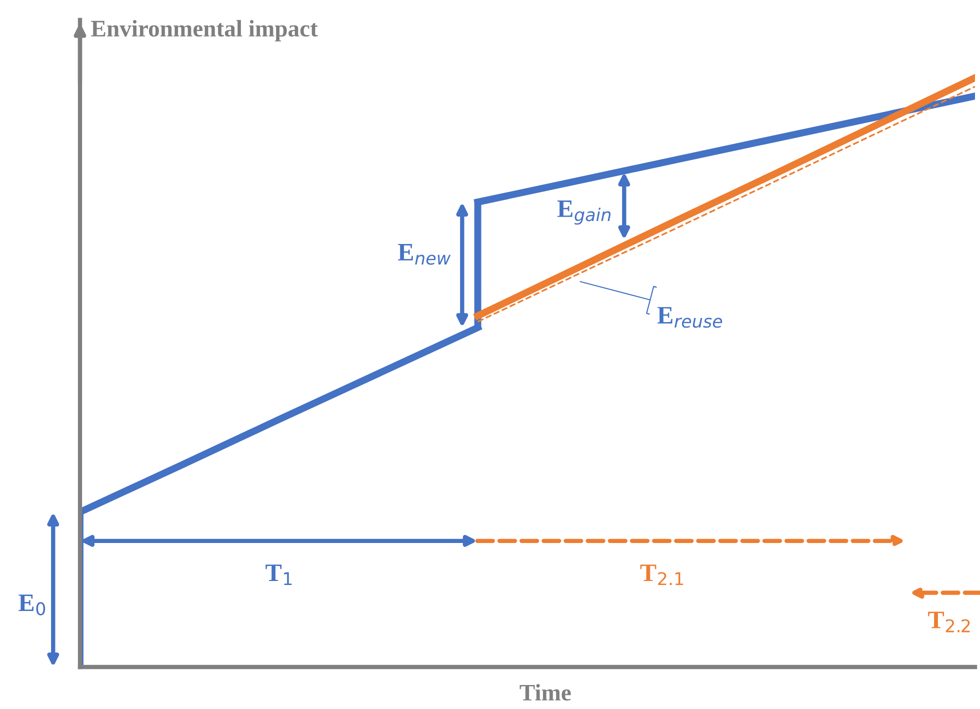 The width and height of the screenshot is (980, 709). I want to click on annotation: E$_{reuse}$, so click(689, 317).